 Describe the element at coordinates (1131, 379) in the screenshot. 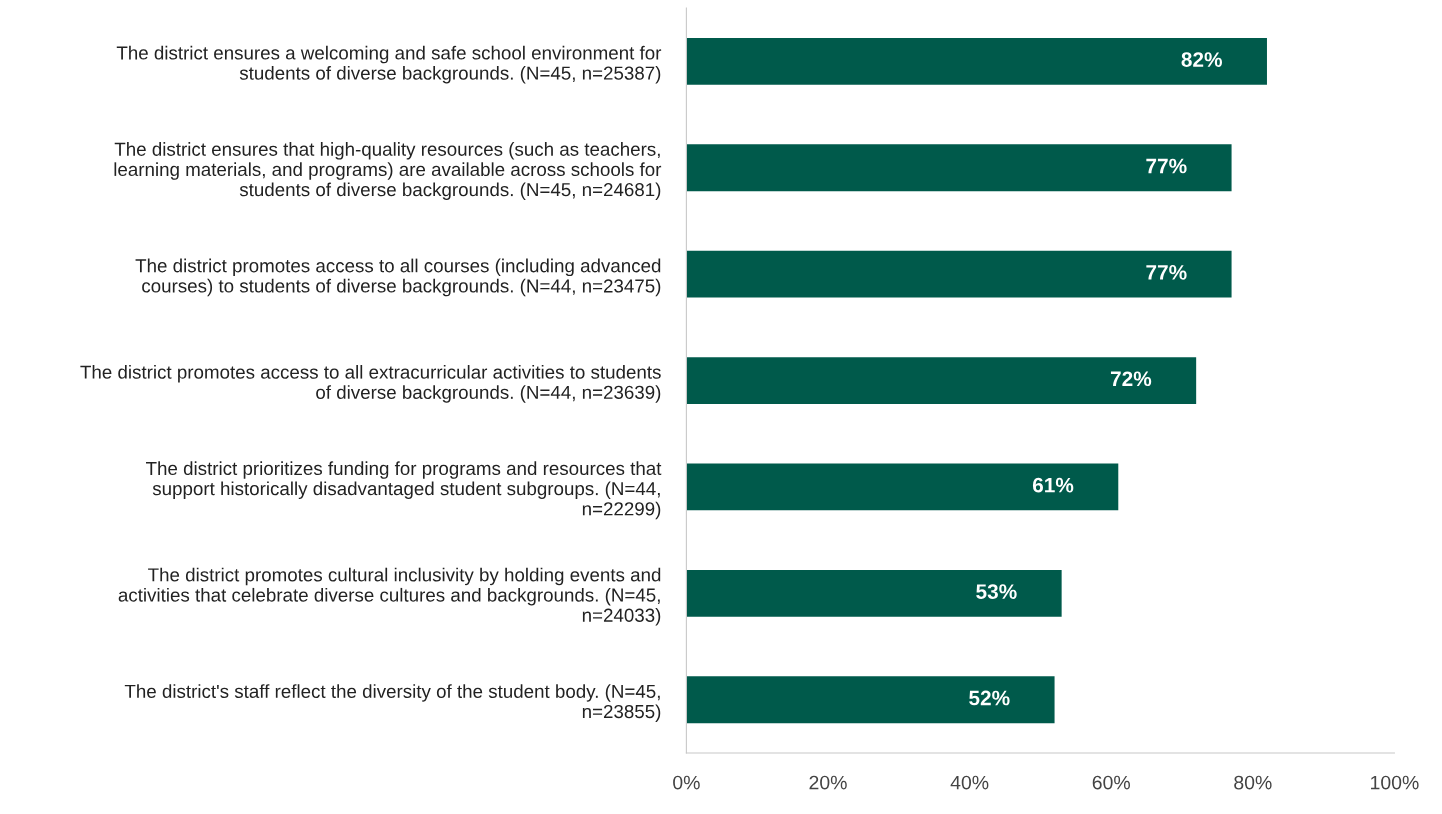

I see `data-label: 72%` at that location.